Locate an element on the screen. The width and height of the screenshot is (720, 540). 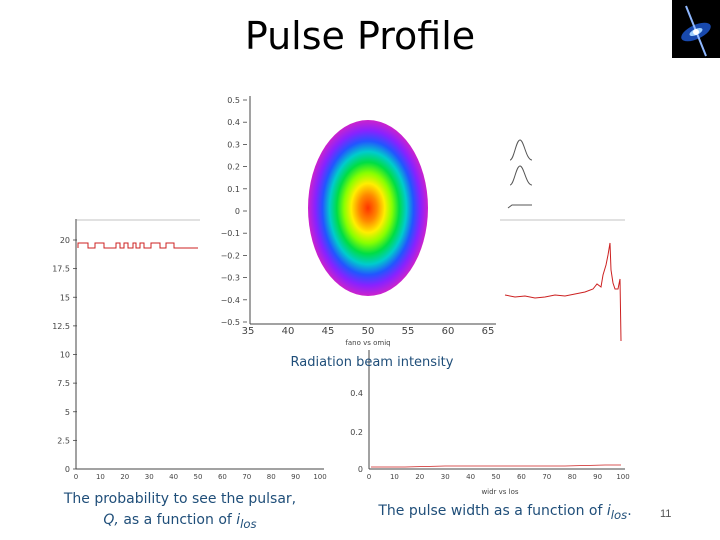
beam-x-tick-0: 35 is located at coordinates (248, 331).